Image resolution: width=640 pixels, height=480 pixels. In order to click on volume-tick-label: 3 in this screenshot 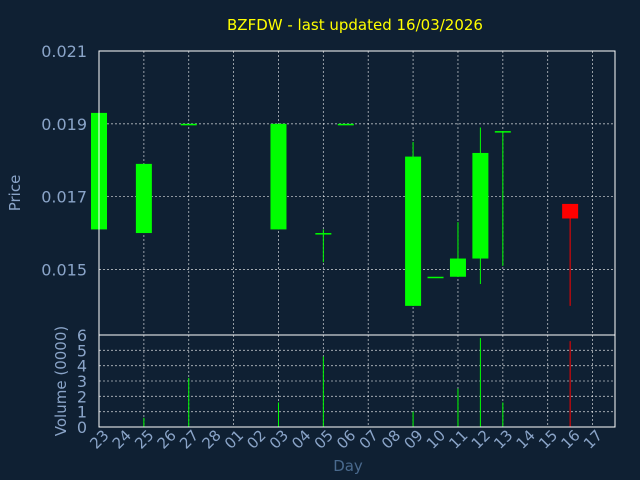, I will do `click(82, 381)`.